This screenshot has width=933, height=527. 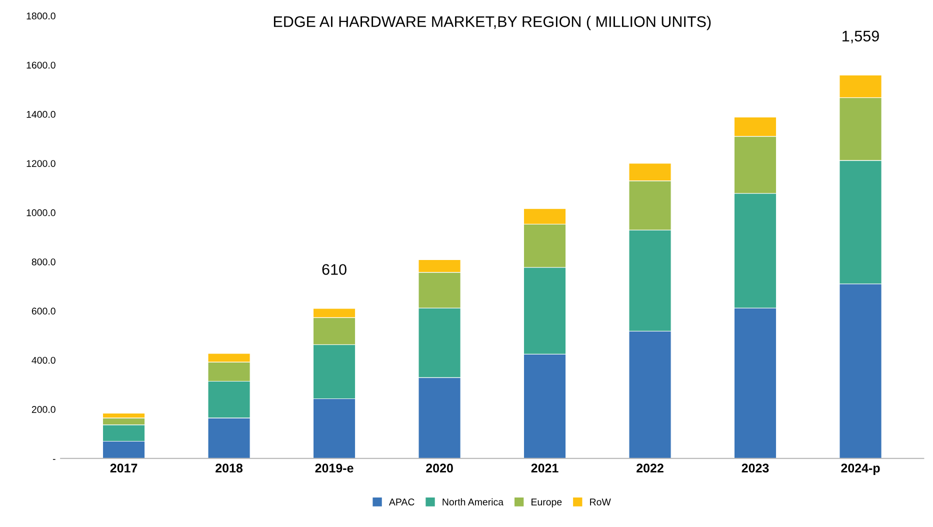 What do you see at coordinates (124, 468) in the screenshot?
I see `x-tick-label: 2017` at bounding box center [124, 468].